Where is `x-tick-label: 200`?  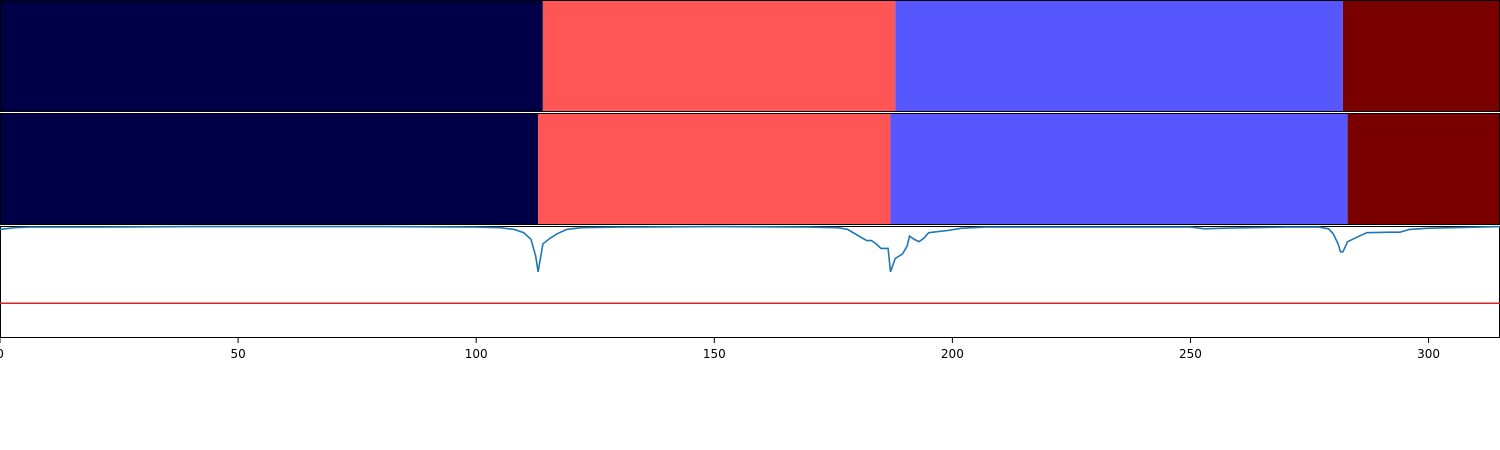 x-tick-label: 200 is located at coordinates (952, 354).